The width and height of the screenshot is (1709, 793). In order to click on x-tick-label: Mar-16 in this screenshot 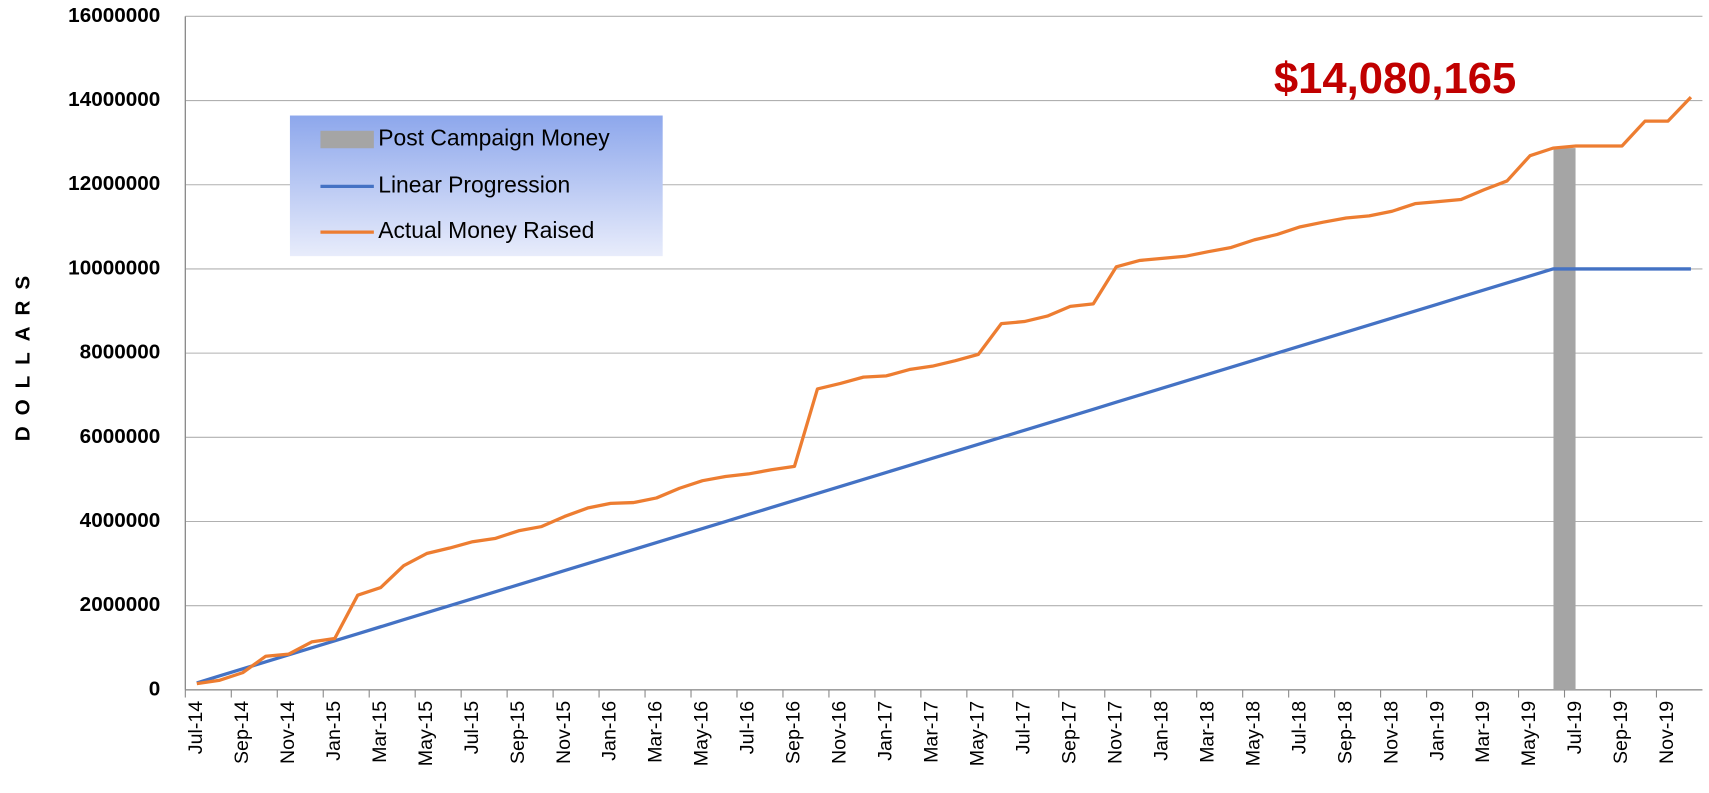, I will do `click(656, 732)`.